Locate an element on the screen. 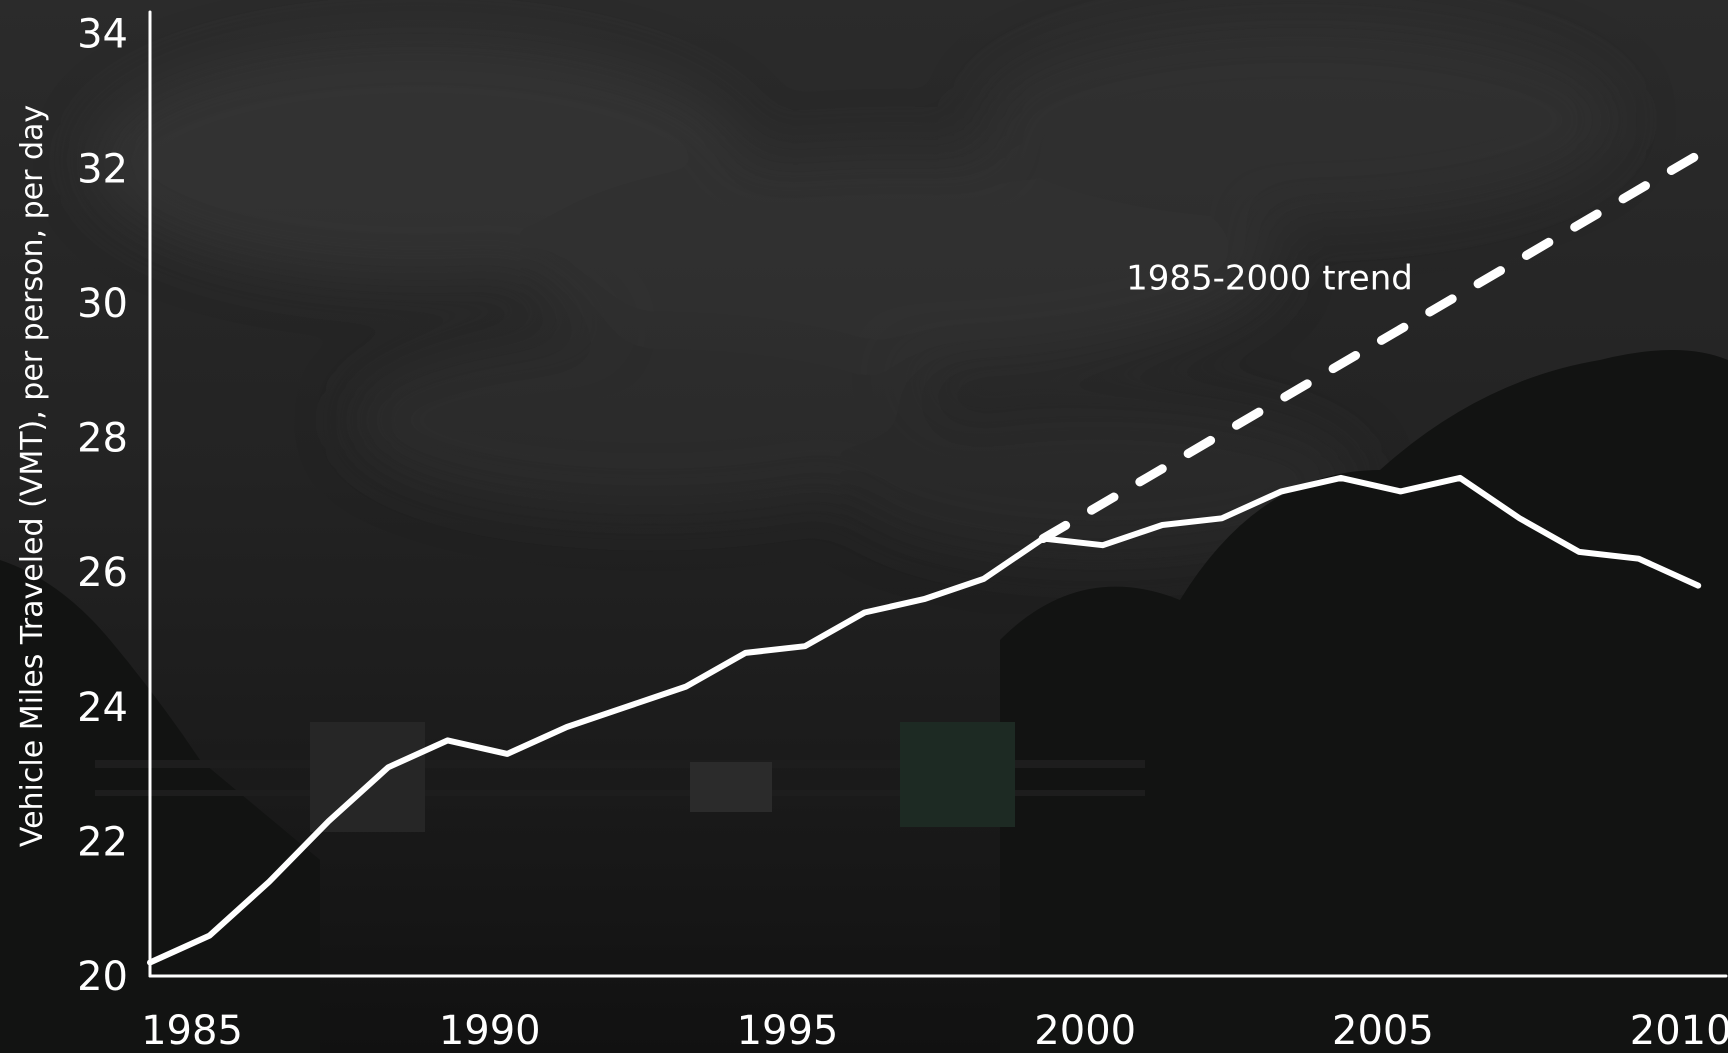 This screenshot has height=1053, width=1728. x-tick-label: 1995 is located at coordinates (788, 1030).